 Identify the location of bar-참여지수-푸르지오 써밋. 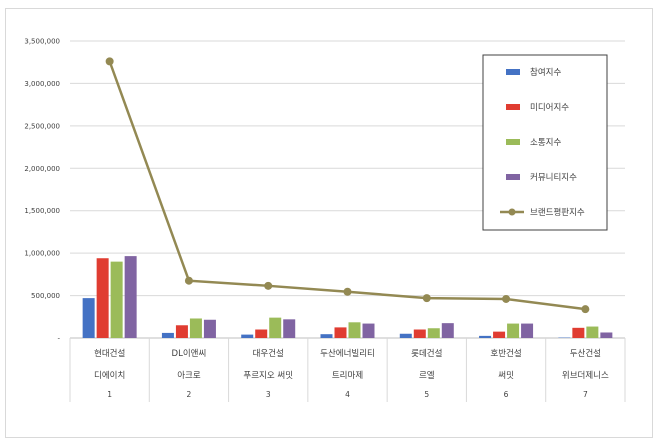
(247, 336).